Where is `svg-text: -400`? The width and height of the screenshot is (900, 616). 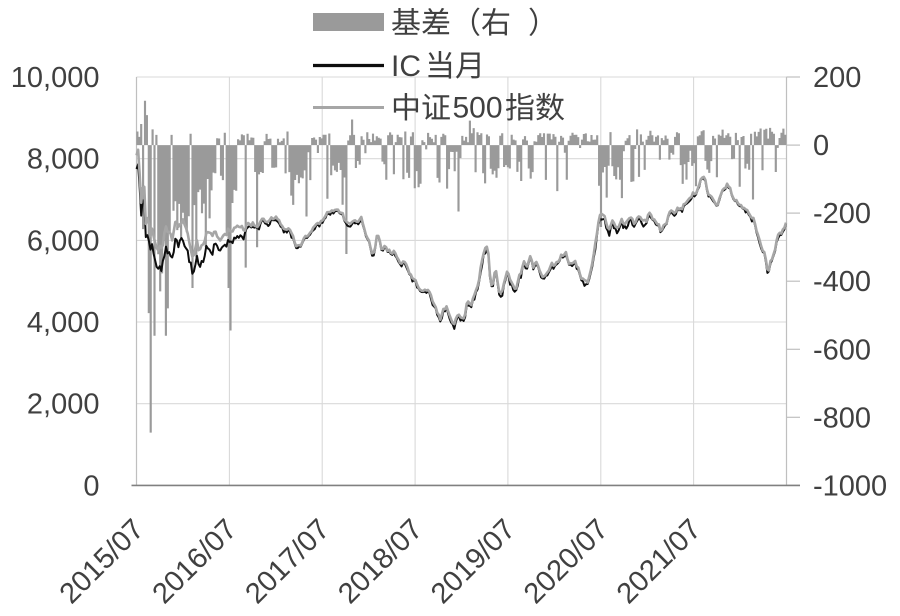 svg-text: -400 is located at coordinates (842, 282).